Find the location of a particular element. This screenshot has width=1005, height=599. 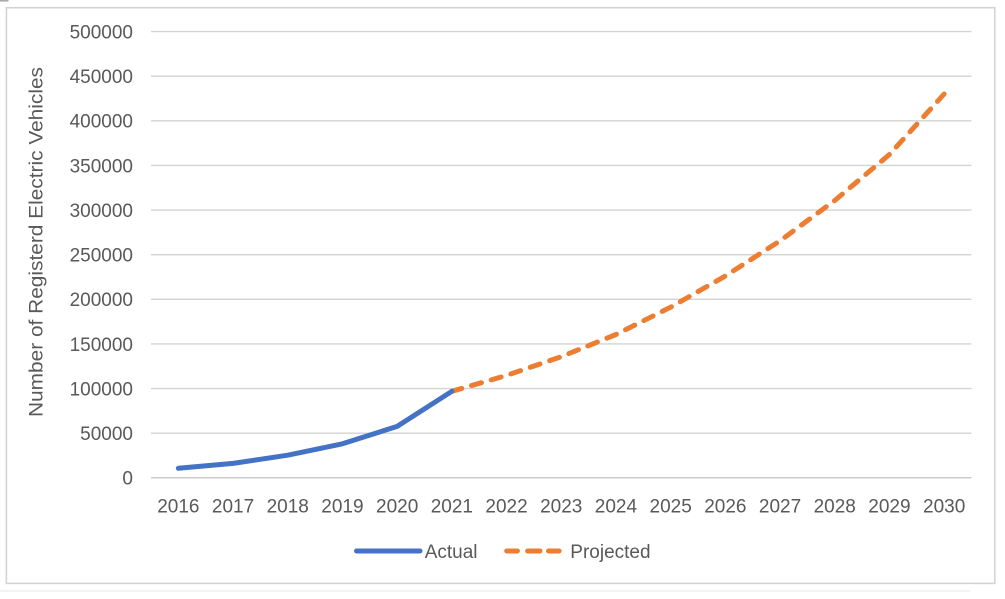

svg-text: 450000 is located at coordinates (101, 77).